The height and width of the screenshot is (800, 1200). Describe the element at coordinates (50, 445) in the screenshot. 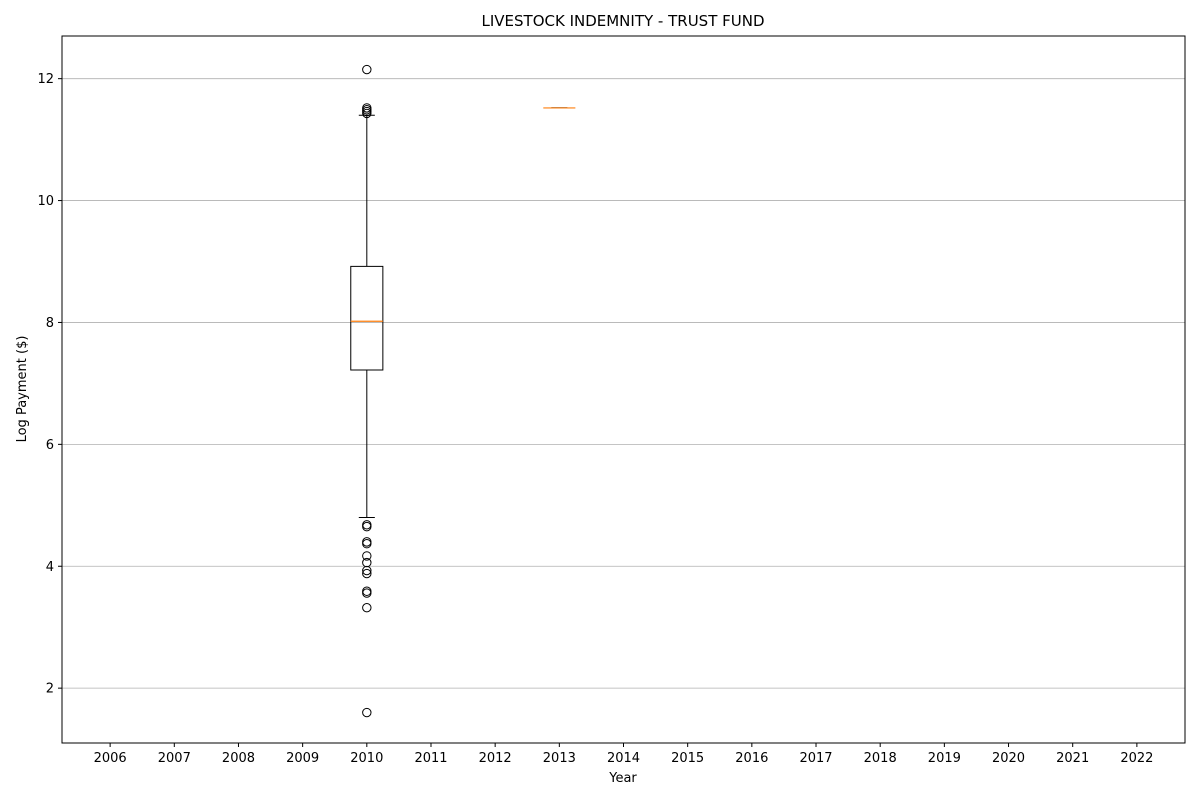

I see `y-tick-label: 6` at that location.